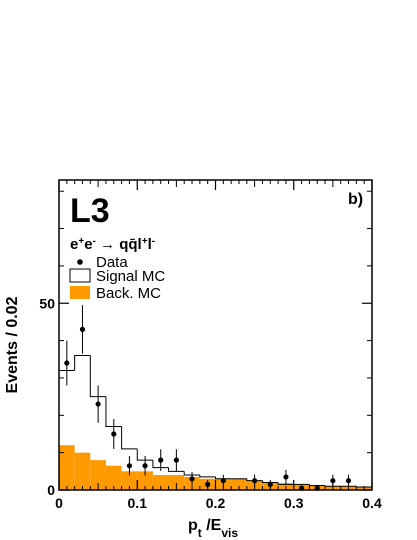  I want to click on legend-signal-swatch, so click(80, 275).